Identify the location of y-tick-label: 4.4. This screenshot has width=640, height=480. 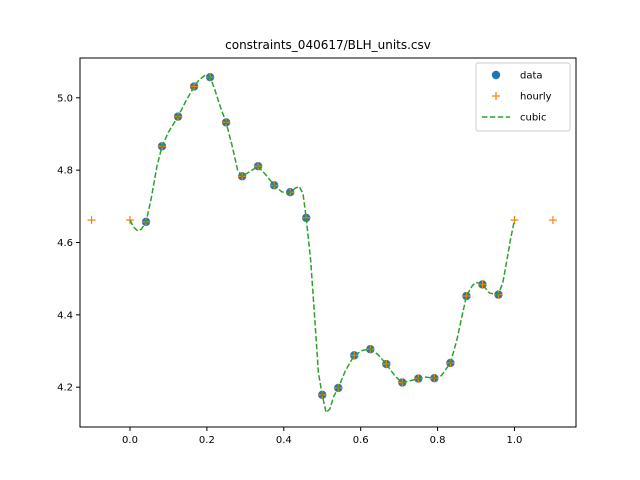
(65, 315).